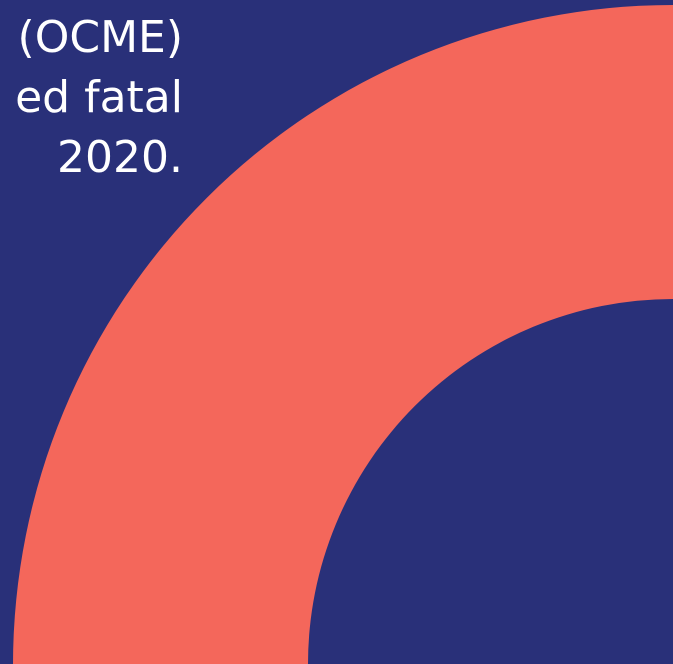  What do you see at coordinates (120, 157) in the screenshot?
I see `text-line-3: 2020.` at bounding box center [120, 157].